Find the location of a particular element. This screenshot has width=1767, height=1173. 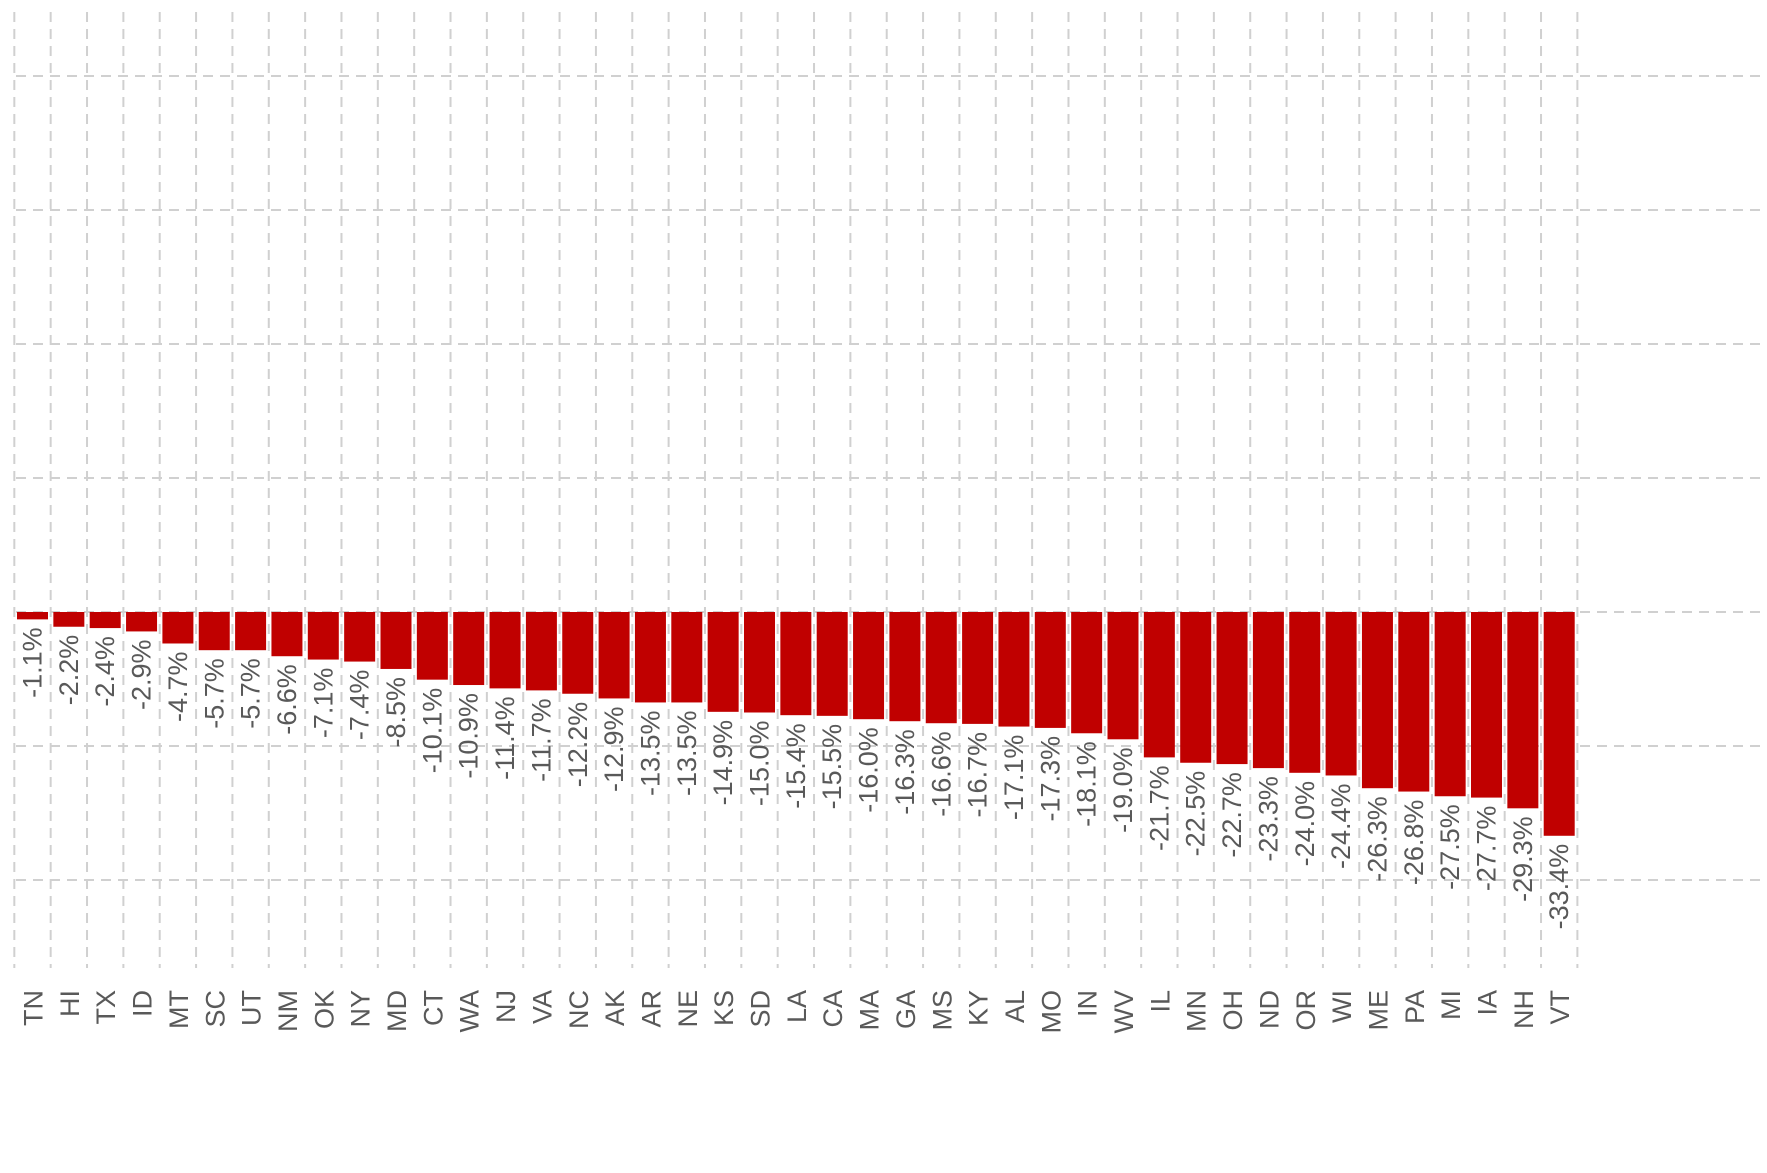

bar-mt is located at coordinates (178, 628).